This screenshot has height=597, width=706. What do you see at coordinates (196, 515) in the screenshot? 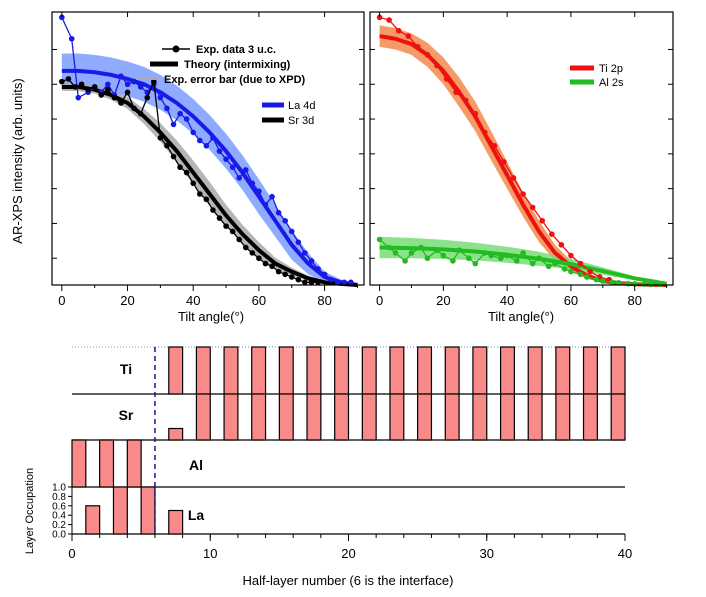
I see `track-label-la: La` at bounding box center [196, 515].